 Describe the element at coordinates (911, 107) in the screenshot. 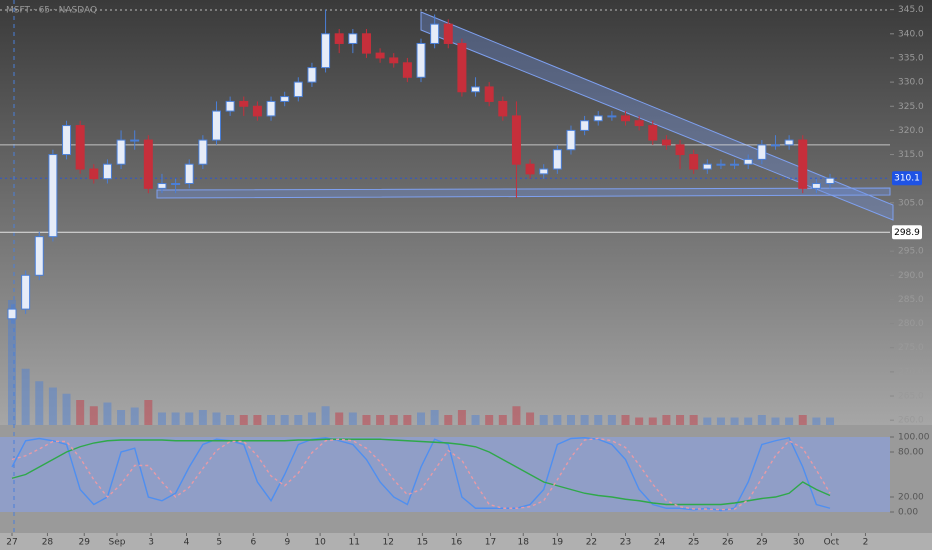

I see `y-tick-label: 325.0` at that location.